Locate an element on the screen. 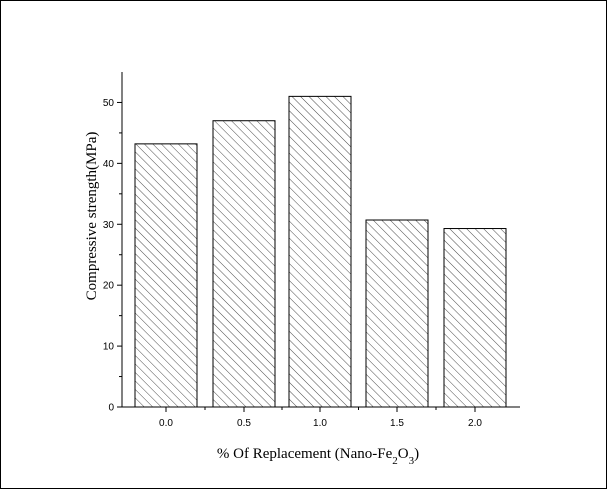 This screenshot has width=607, height=489. x-axis-title: % Of Replacement (Nano-Fe2O3) is located at coordinates (318, 456).